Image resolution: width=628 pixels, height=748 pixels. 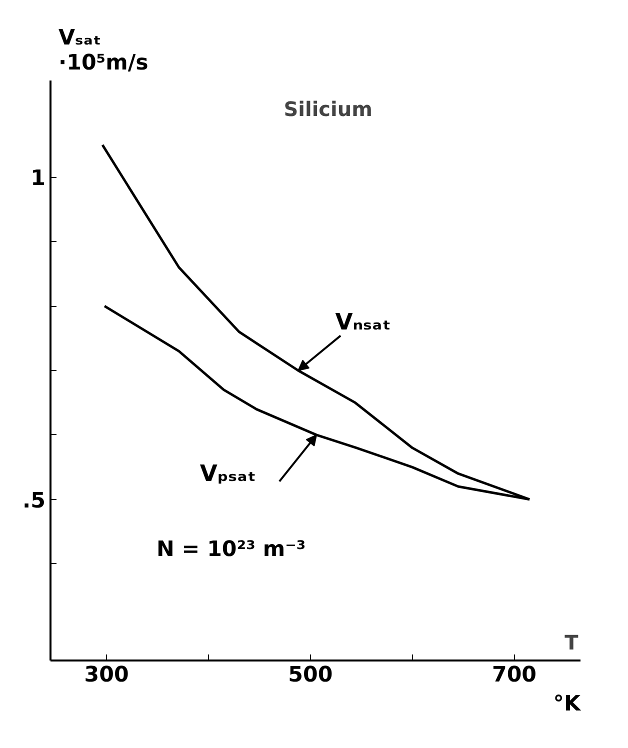 I want to click on text: Vₚₛₐₜ, so click(x=228, y=474).